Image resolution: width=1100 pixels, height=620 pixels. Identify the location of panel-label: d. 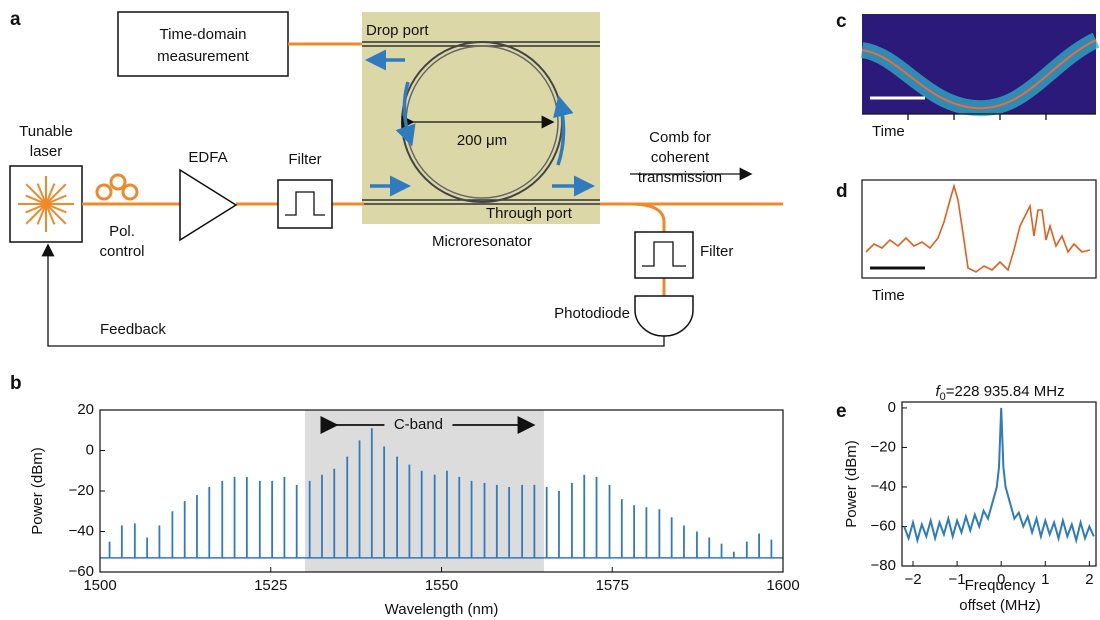
(842, 191).